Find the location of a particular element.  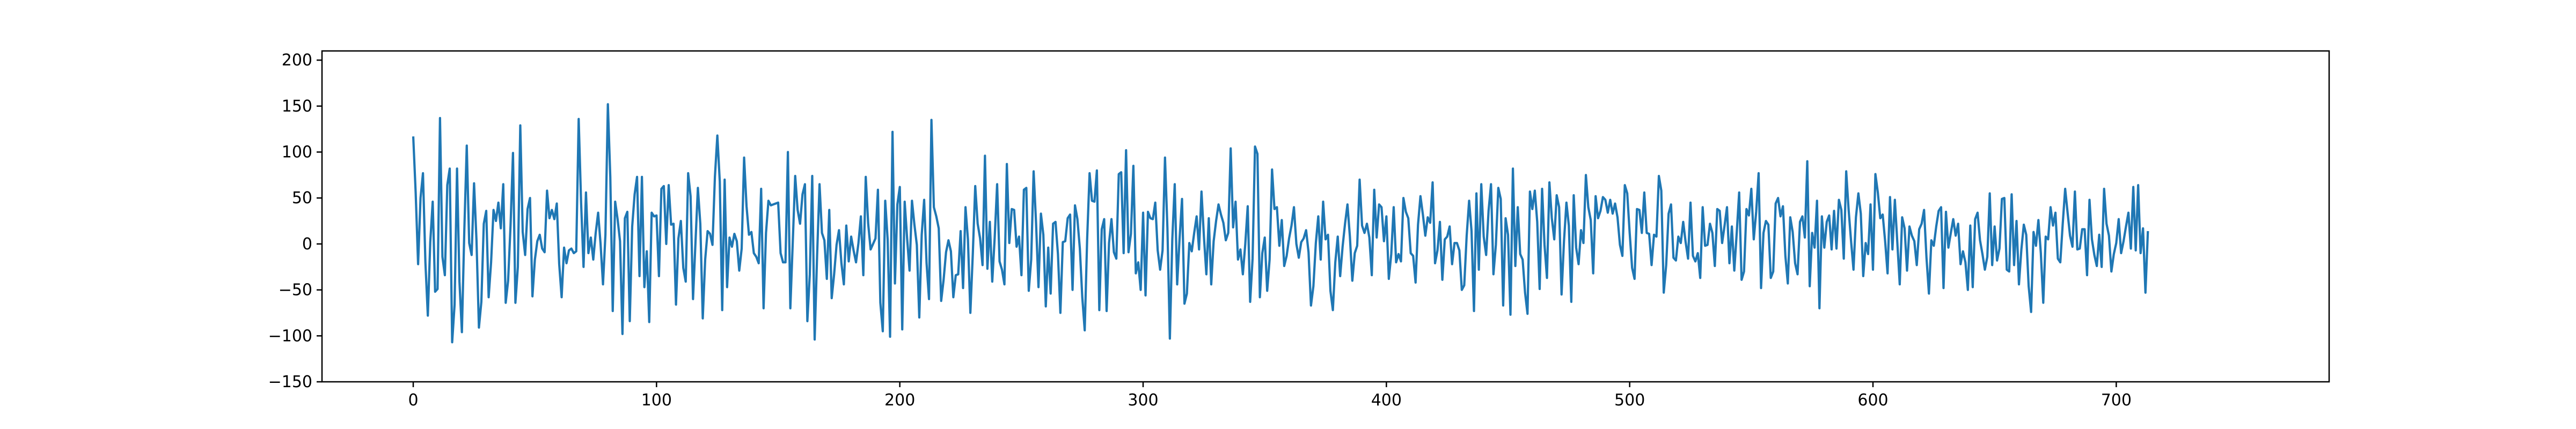

y-tick-label: 0 is located at coordinates (307, 244).